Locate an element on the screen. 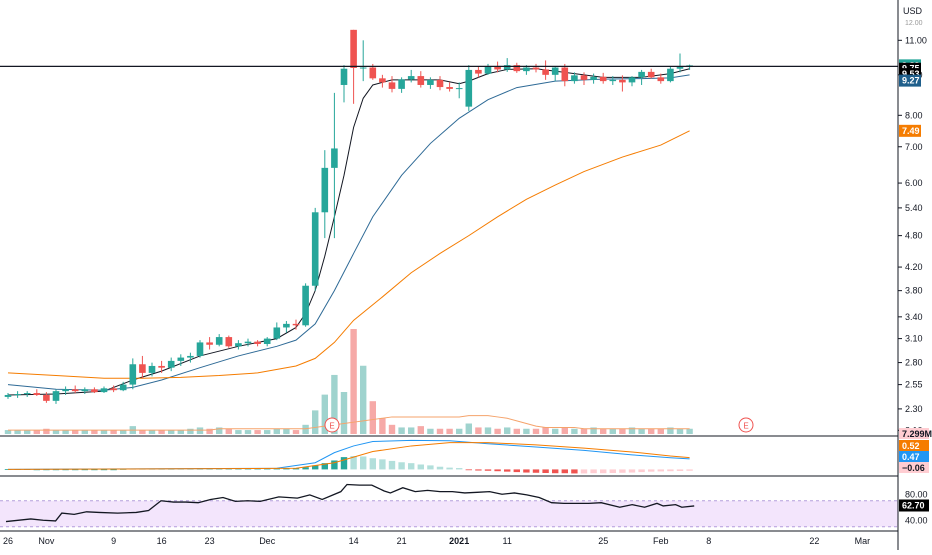  price-tick-label: 2.55 is located at coordinates (914, 385).